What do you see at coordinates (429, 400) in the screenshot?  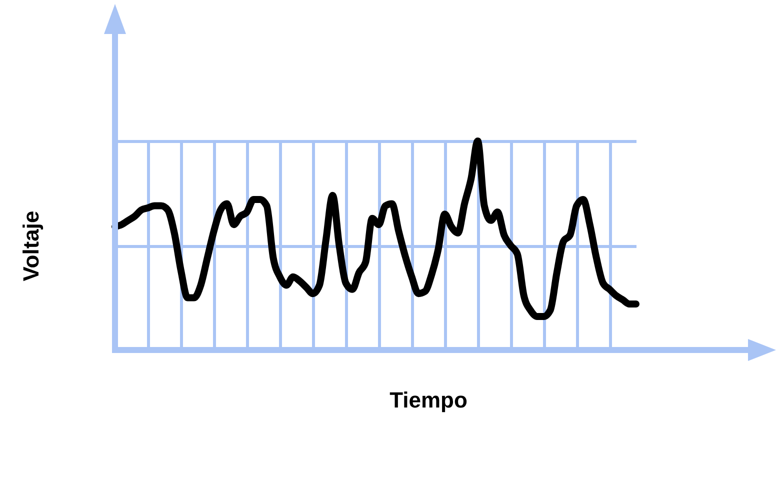 I see `x-axis-title: Tiempo` at bounding box center [429, 400].